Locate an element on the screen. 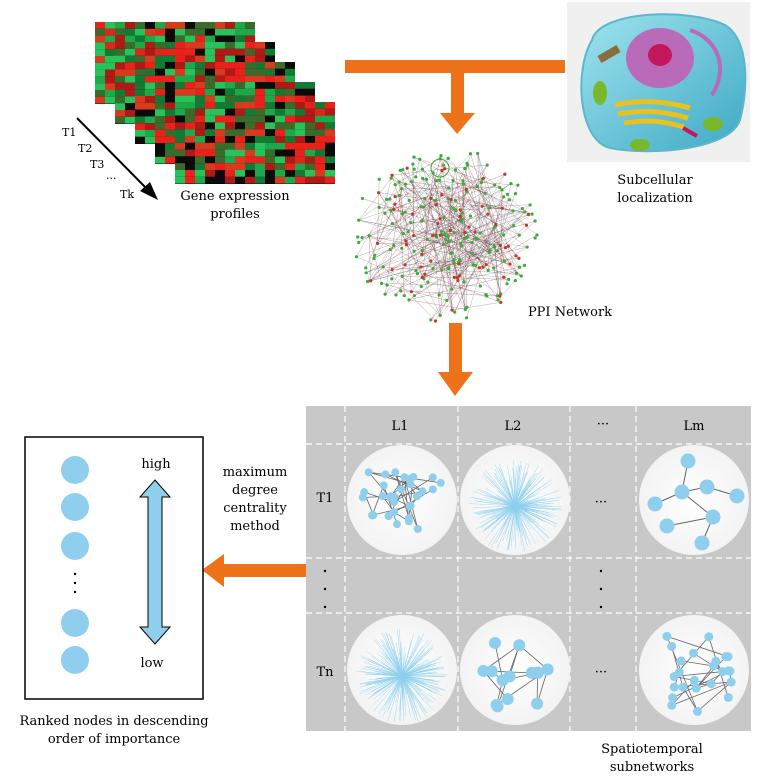 This screenshot has height=783, width=767. ranked-box is located at coordinates (114, 568).